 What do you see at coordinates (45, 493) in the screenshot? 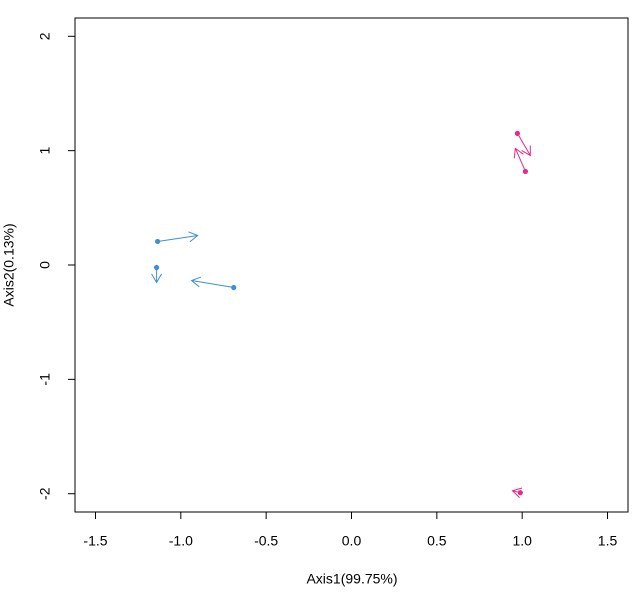
I see `y-tick-label: -2` at bounding box center [45, 493].